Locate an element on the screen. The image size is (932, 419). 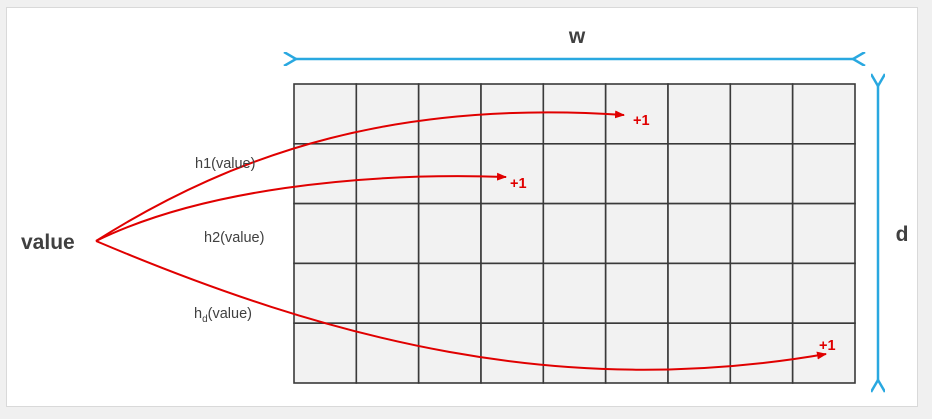
value-label: value is located at coordinates (48, 242).